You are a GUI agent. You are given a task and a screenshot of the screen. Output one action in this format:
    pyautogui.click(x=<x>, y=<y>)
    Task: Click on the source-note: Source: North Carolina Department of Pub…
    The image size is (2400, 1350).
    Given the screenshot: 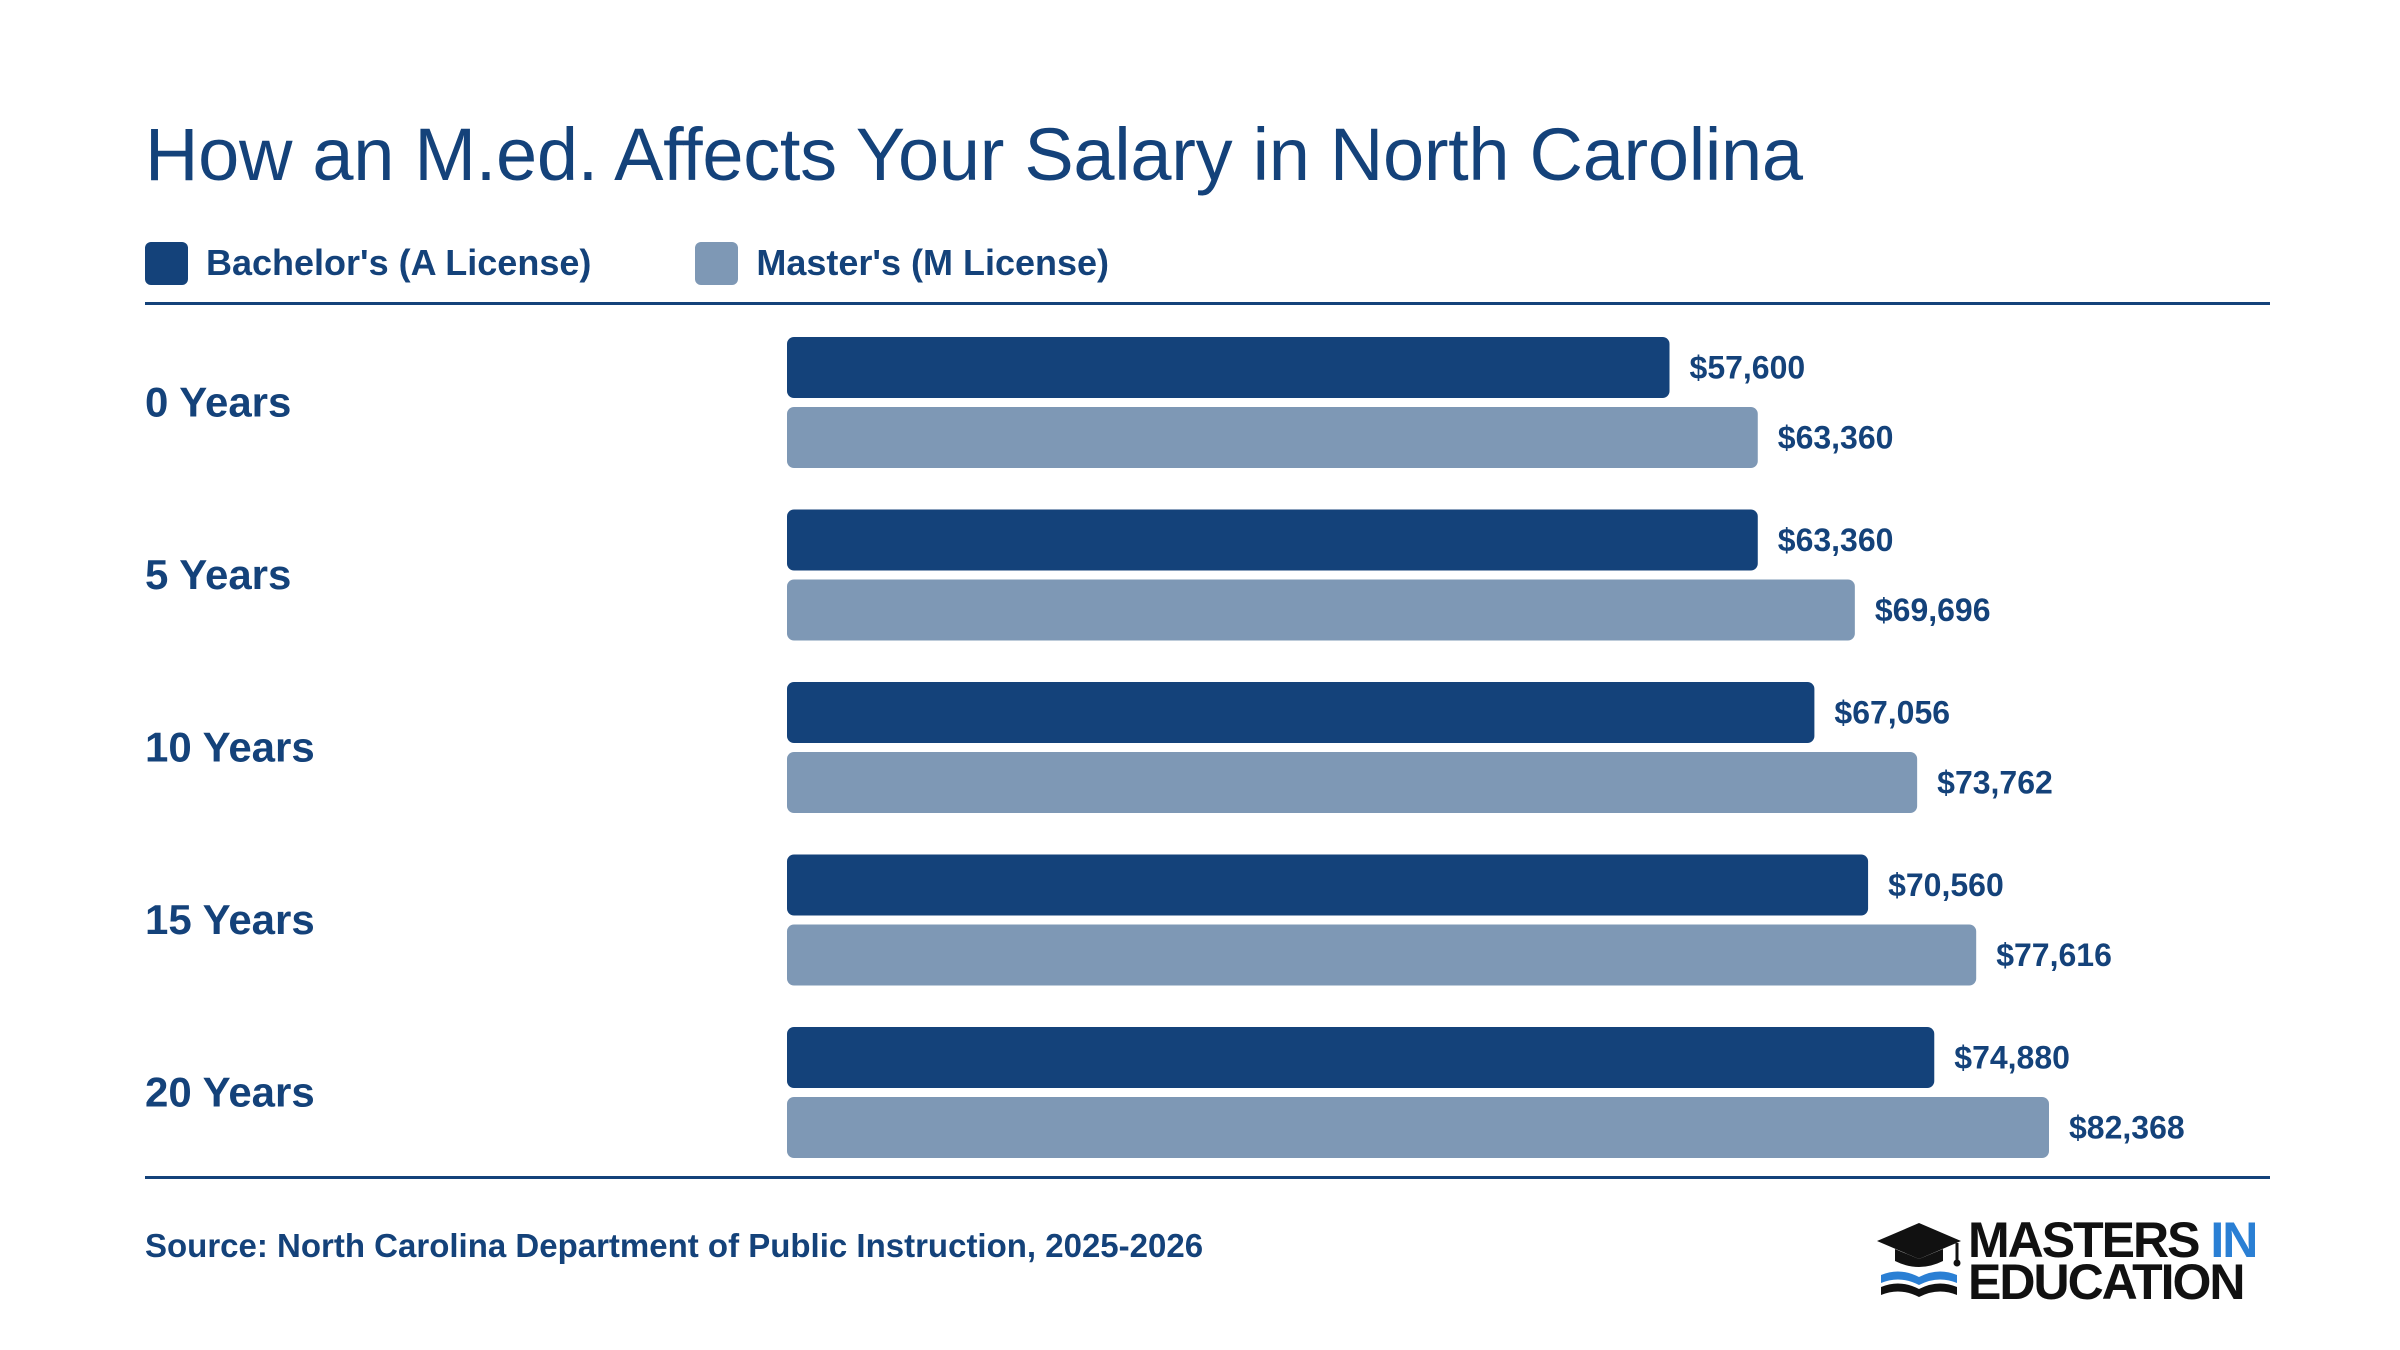 What is the action you would take?
    pyautogui.click(x=674, y=1245)
    